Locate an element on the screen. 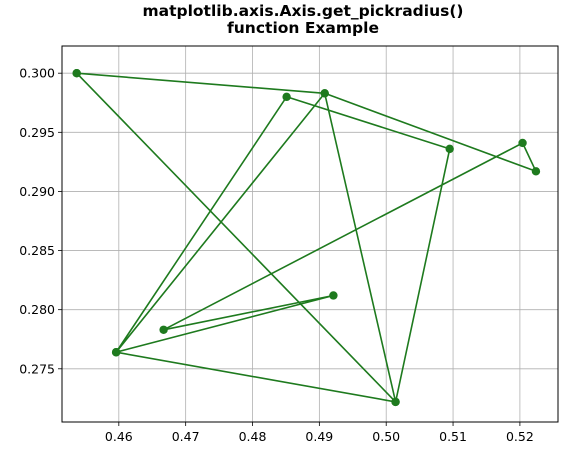 This screenshot has height=450, width=583. x-tick-label: 0.49 is located at coordinates (319, 436).